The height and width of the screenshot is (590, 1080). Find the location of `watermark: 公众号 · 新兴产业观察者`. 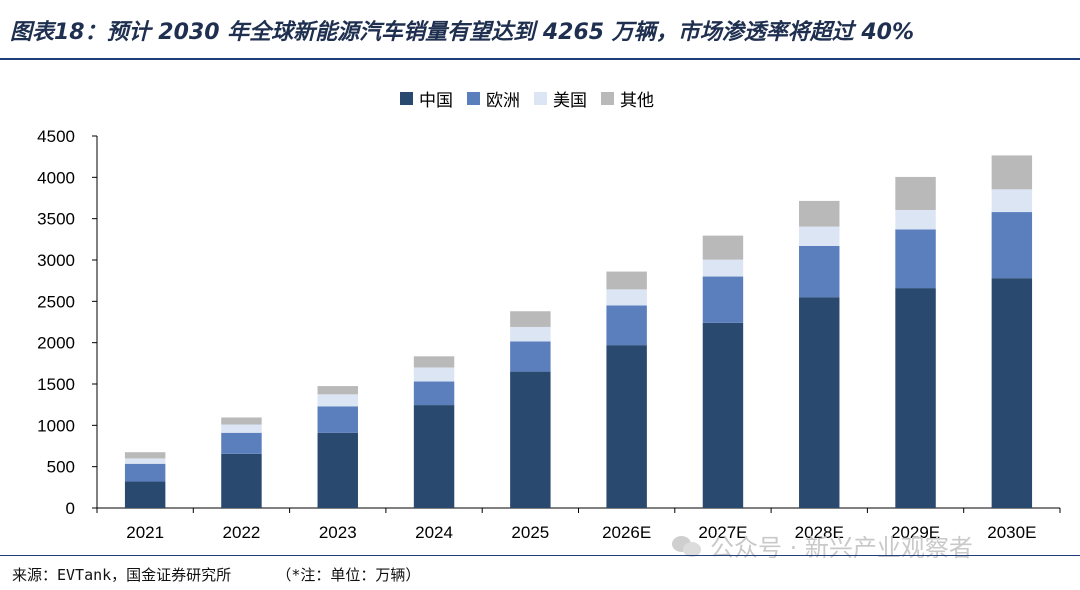

watermark: 公众号 · 新兴产业观察者 is located at coordinates (822, 545).